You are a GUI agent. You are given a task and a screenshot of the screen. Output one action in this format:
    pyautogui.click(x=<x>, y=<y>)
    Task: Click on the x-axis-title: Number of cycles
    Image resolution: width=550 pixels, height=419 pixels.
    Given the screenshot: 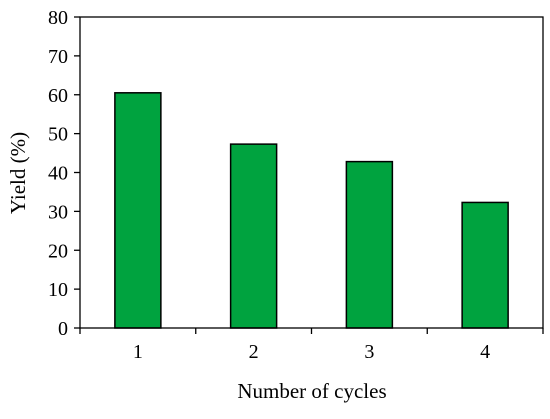 What is the action you would take?
    pyautogui.click(x=311, y=391)
    